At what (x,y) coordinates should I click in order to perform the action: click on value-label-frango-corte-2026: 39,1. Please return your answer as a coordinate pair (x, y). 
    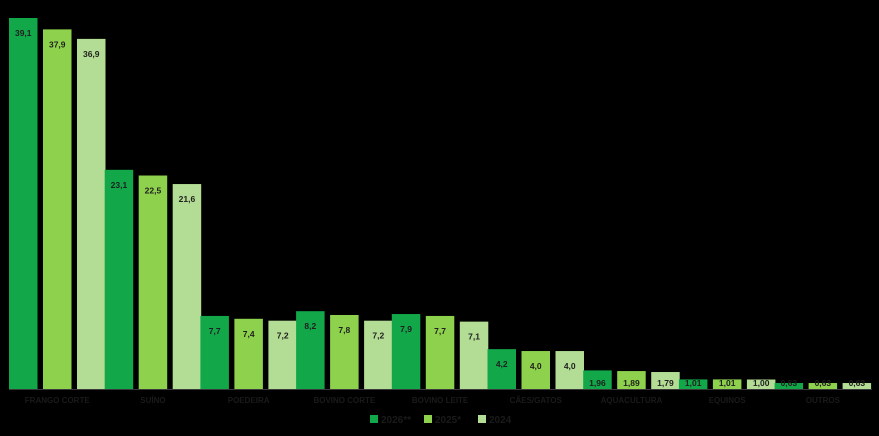
    Looking at the image, I should click on (23, 33).